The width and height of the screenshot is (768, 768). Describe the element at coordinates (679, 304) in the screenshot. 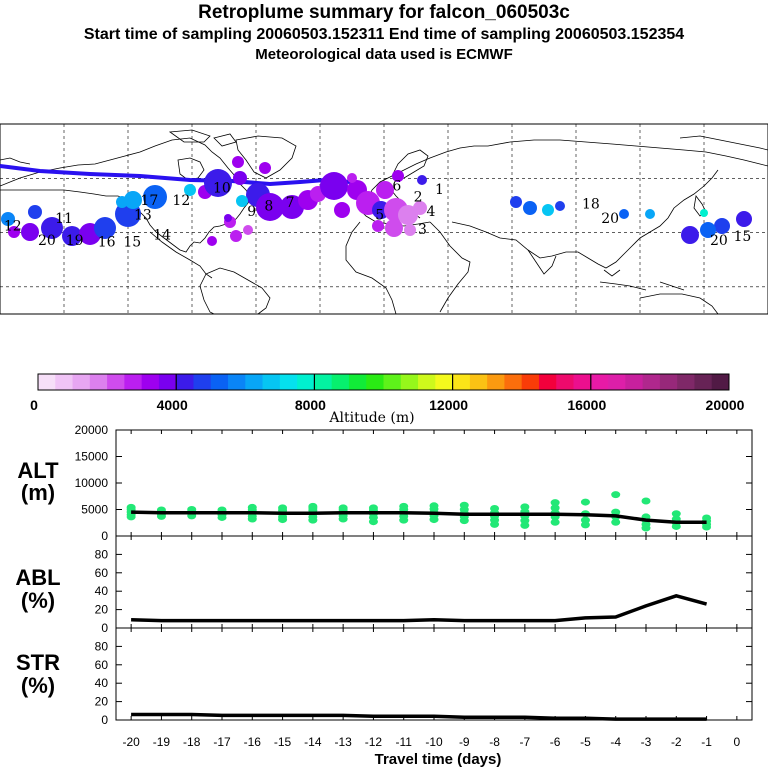

I see `coastline-australia` at that location.